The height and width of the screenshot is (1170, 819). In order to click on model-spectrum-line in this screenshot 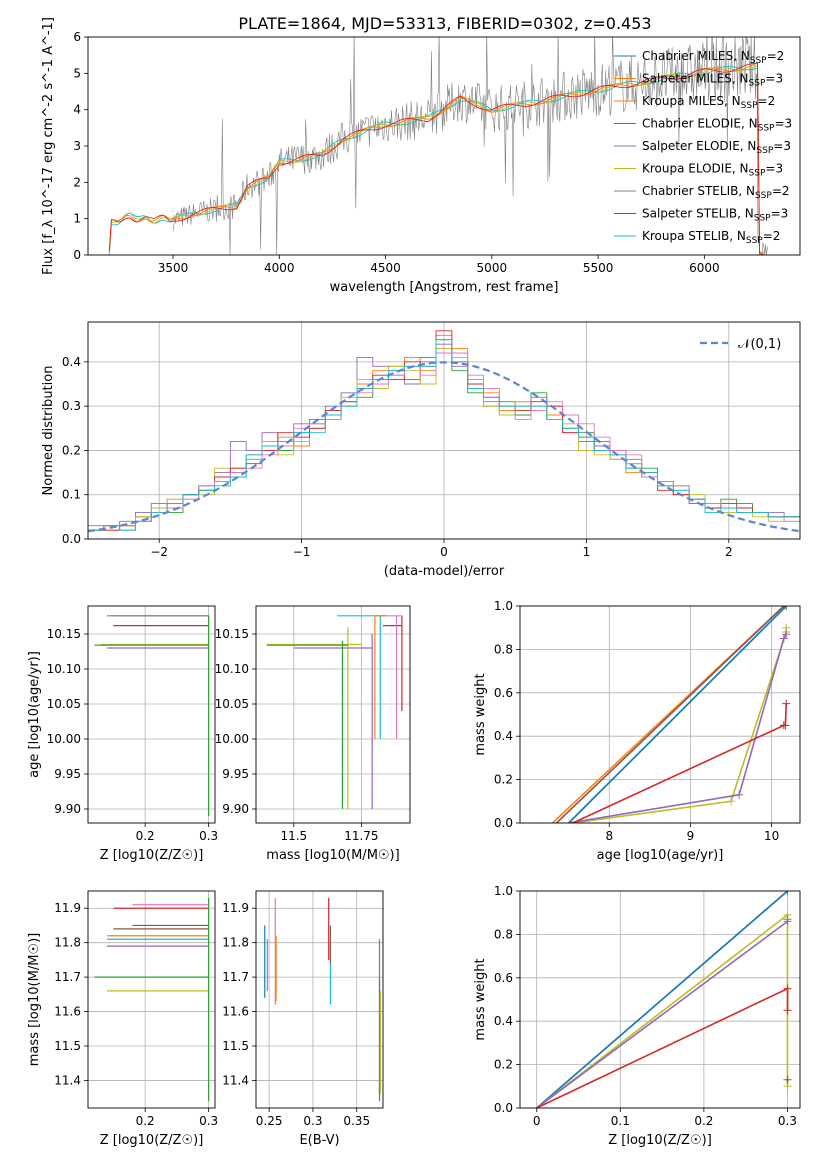, I will do `click(436, 160)`.